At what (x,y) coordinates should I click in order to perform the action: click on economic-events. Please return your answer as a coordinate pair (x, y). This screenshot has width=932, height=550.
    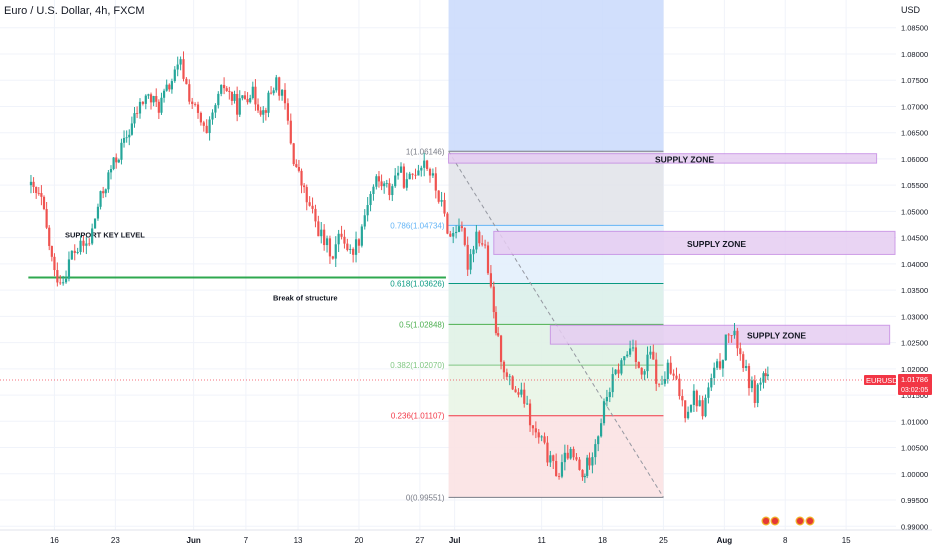
    Looking at the image, I should click on (788, 521).